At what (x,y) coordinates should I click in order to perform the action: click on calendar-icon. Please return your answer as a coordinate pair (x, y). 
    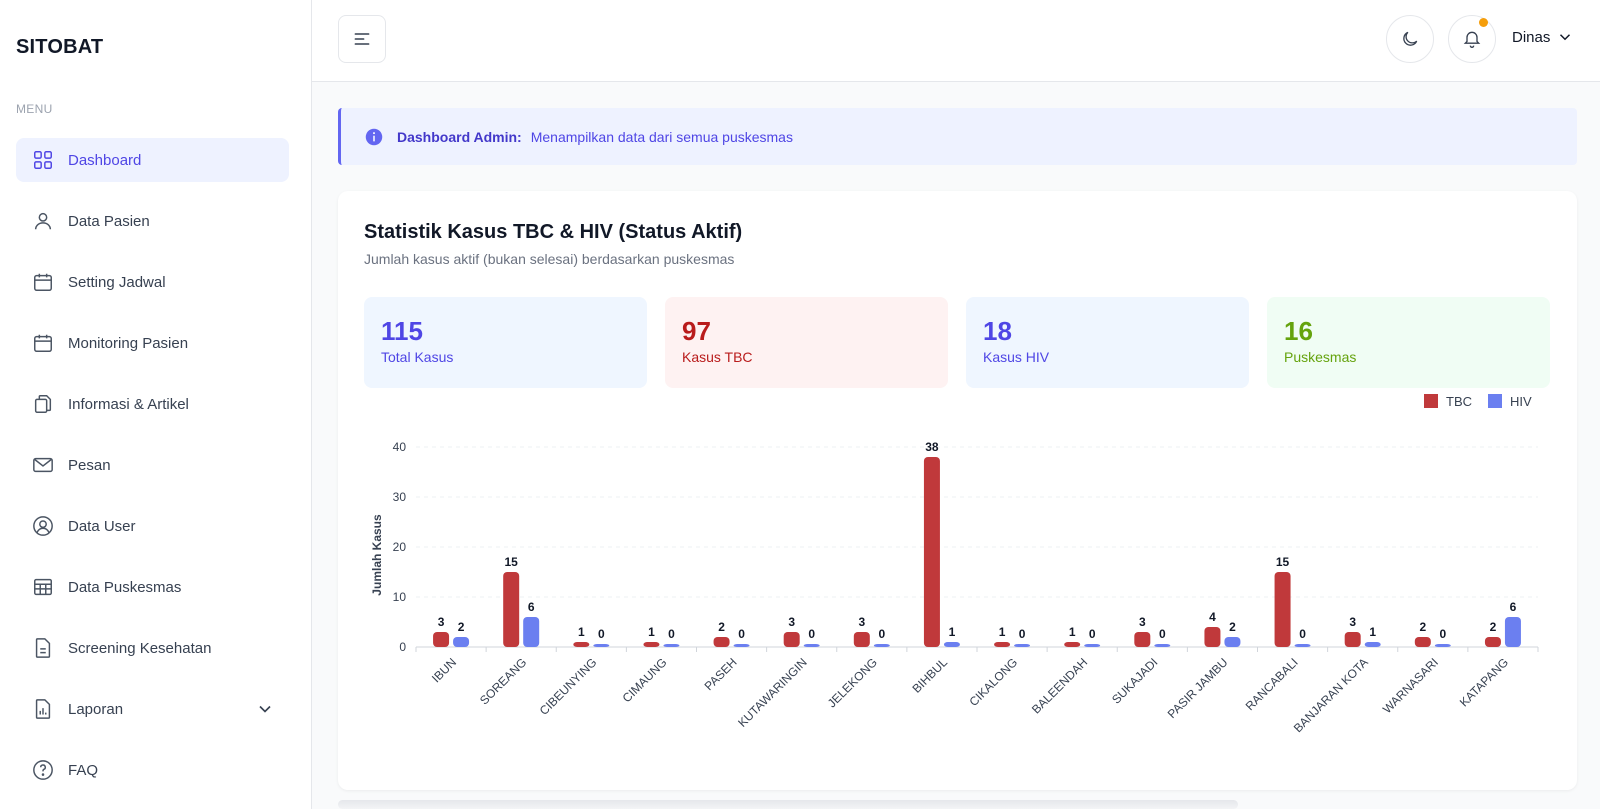
    Looking at the image, I should click on (43, 282).